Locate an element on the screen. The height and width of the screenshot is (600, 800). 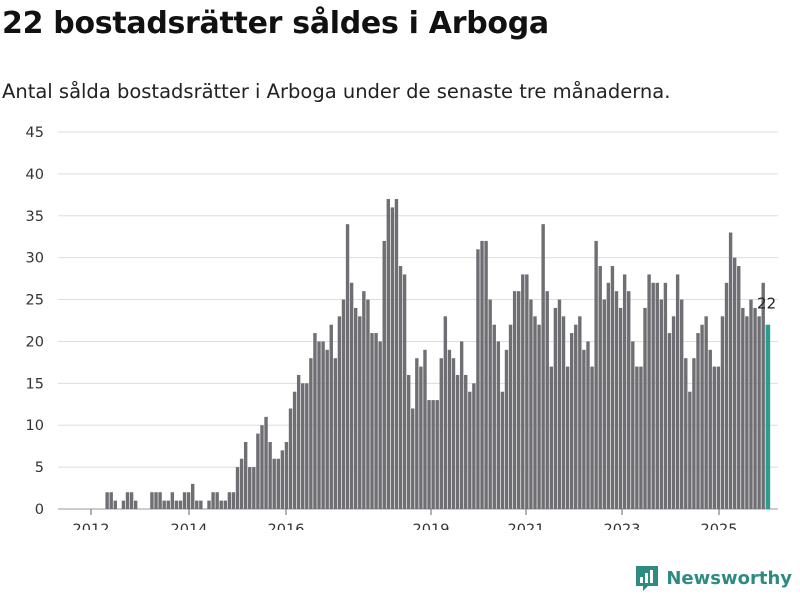
y-tick-label: 15 is located at coordinates (35, 384).